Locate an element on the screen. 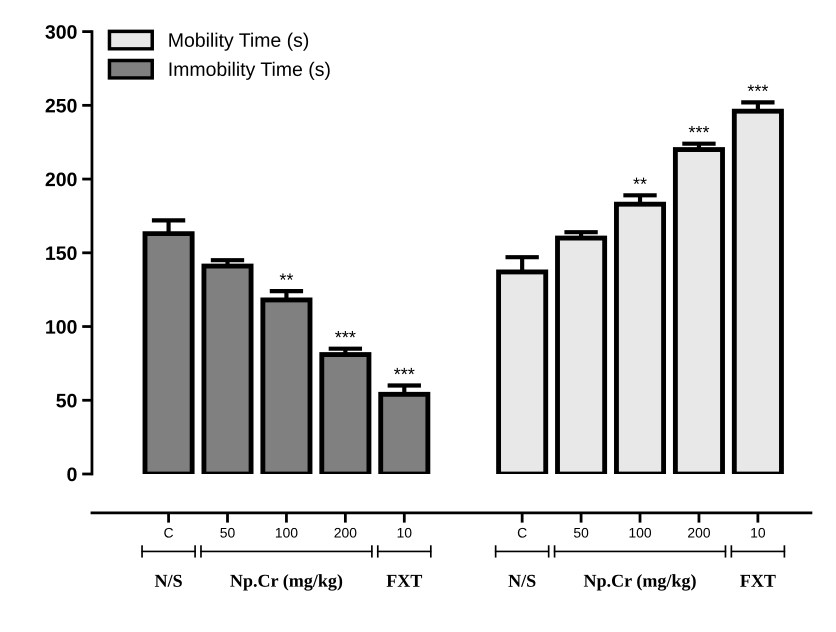  y-tick-label: 200 is located at coordinates (61, 179).